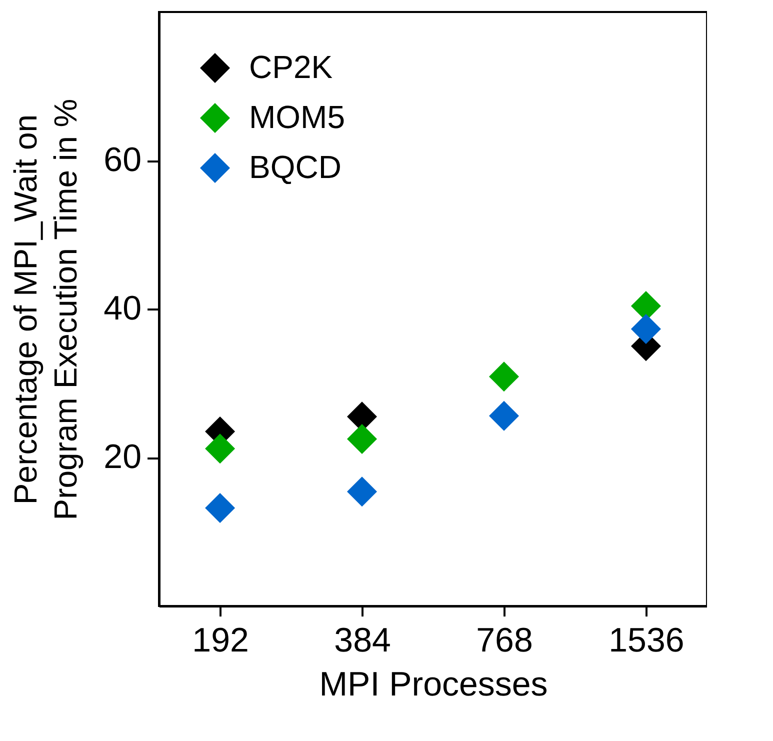 Image resolution: width=773 pixels, height=741 pixels. I want to click on x-tick-label: 384, so click(362, 641).